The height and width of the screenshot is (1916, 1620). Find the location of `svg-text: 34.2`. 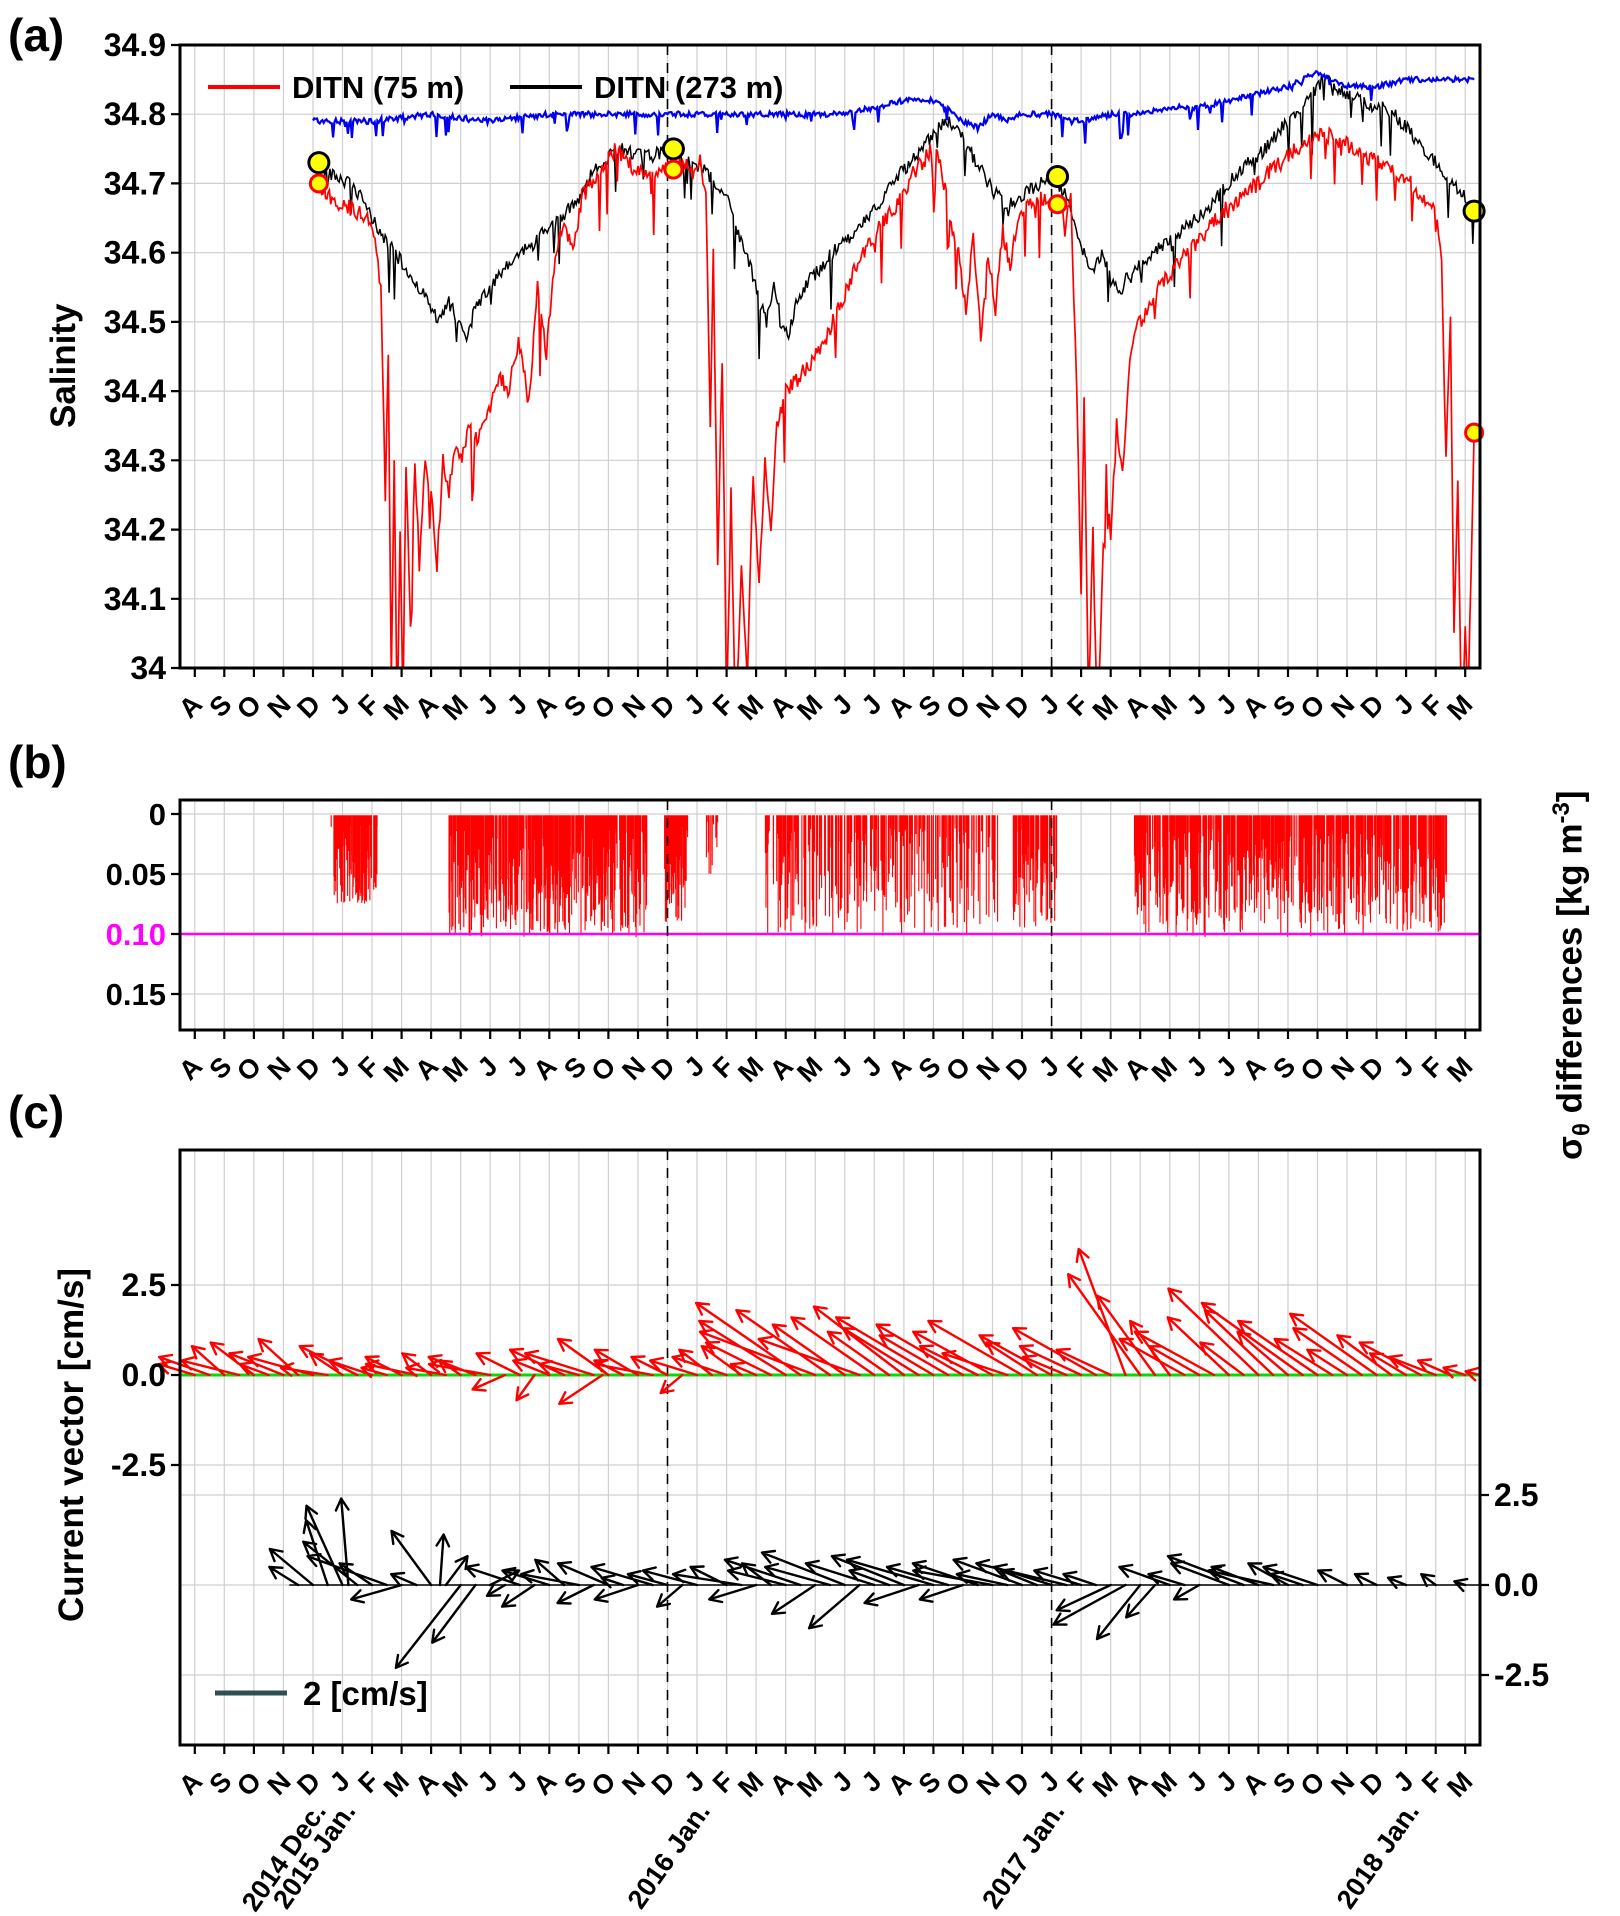

svg-text: 34.2 is located at coordinates (135, 530).